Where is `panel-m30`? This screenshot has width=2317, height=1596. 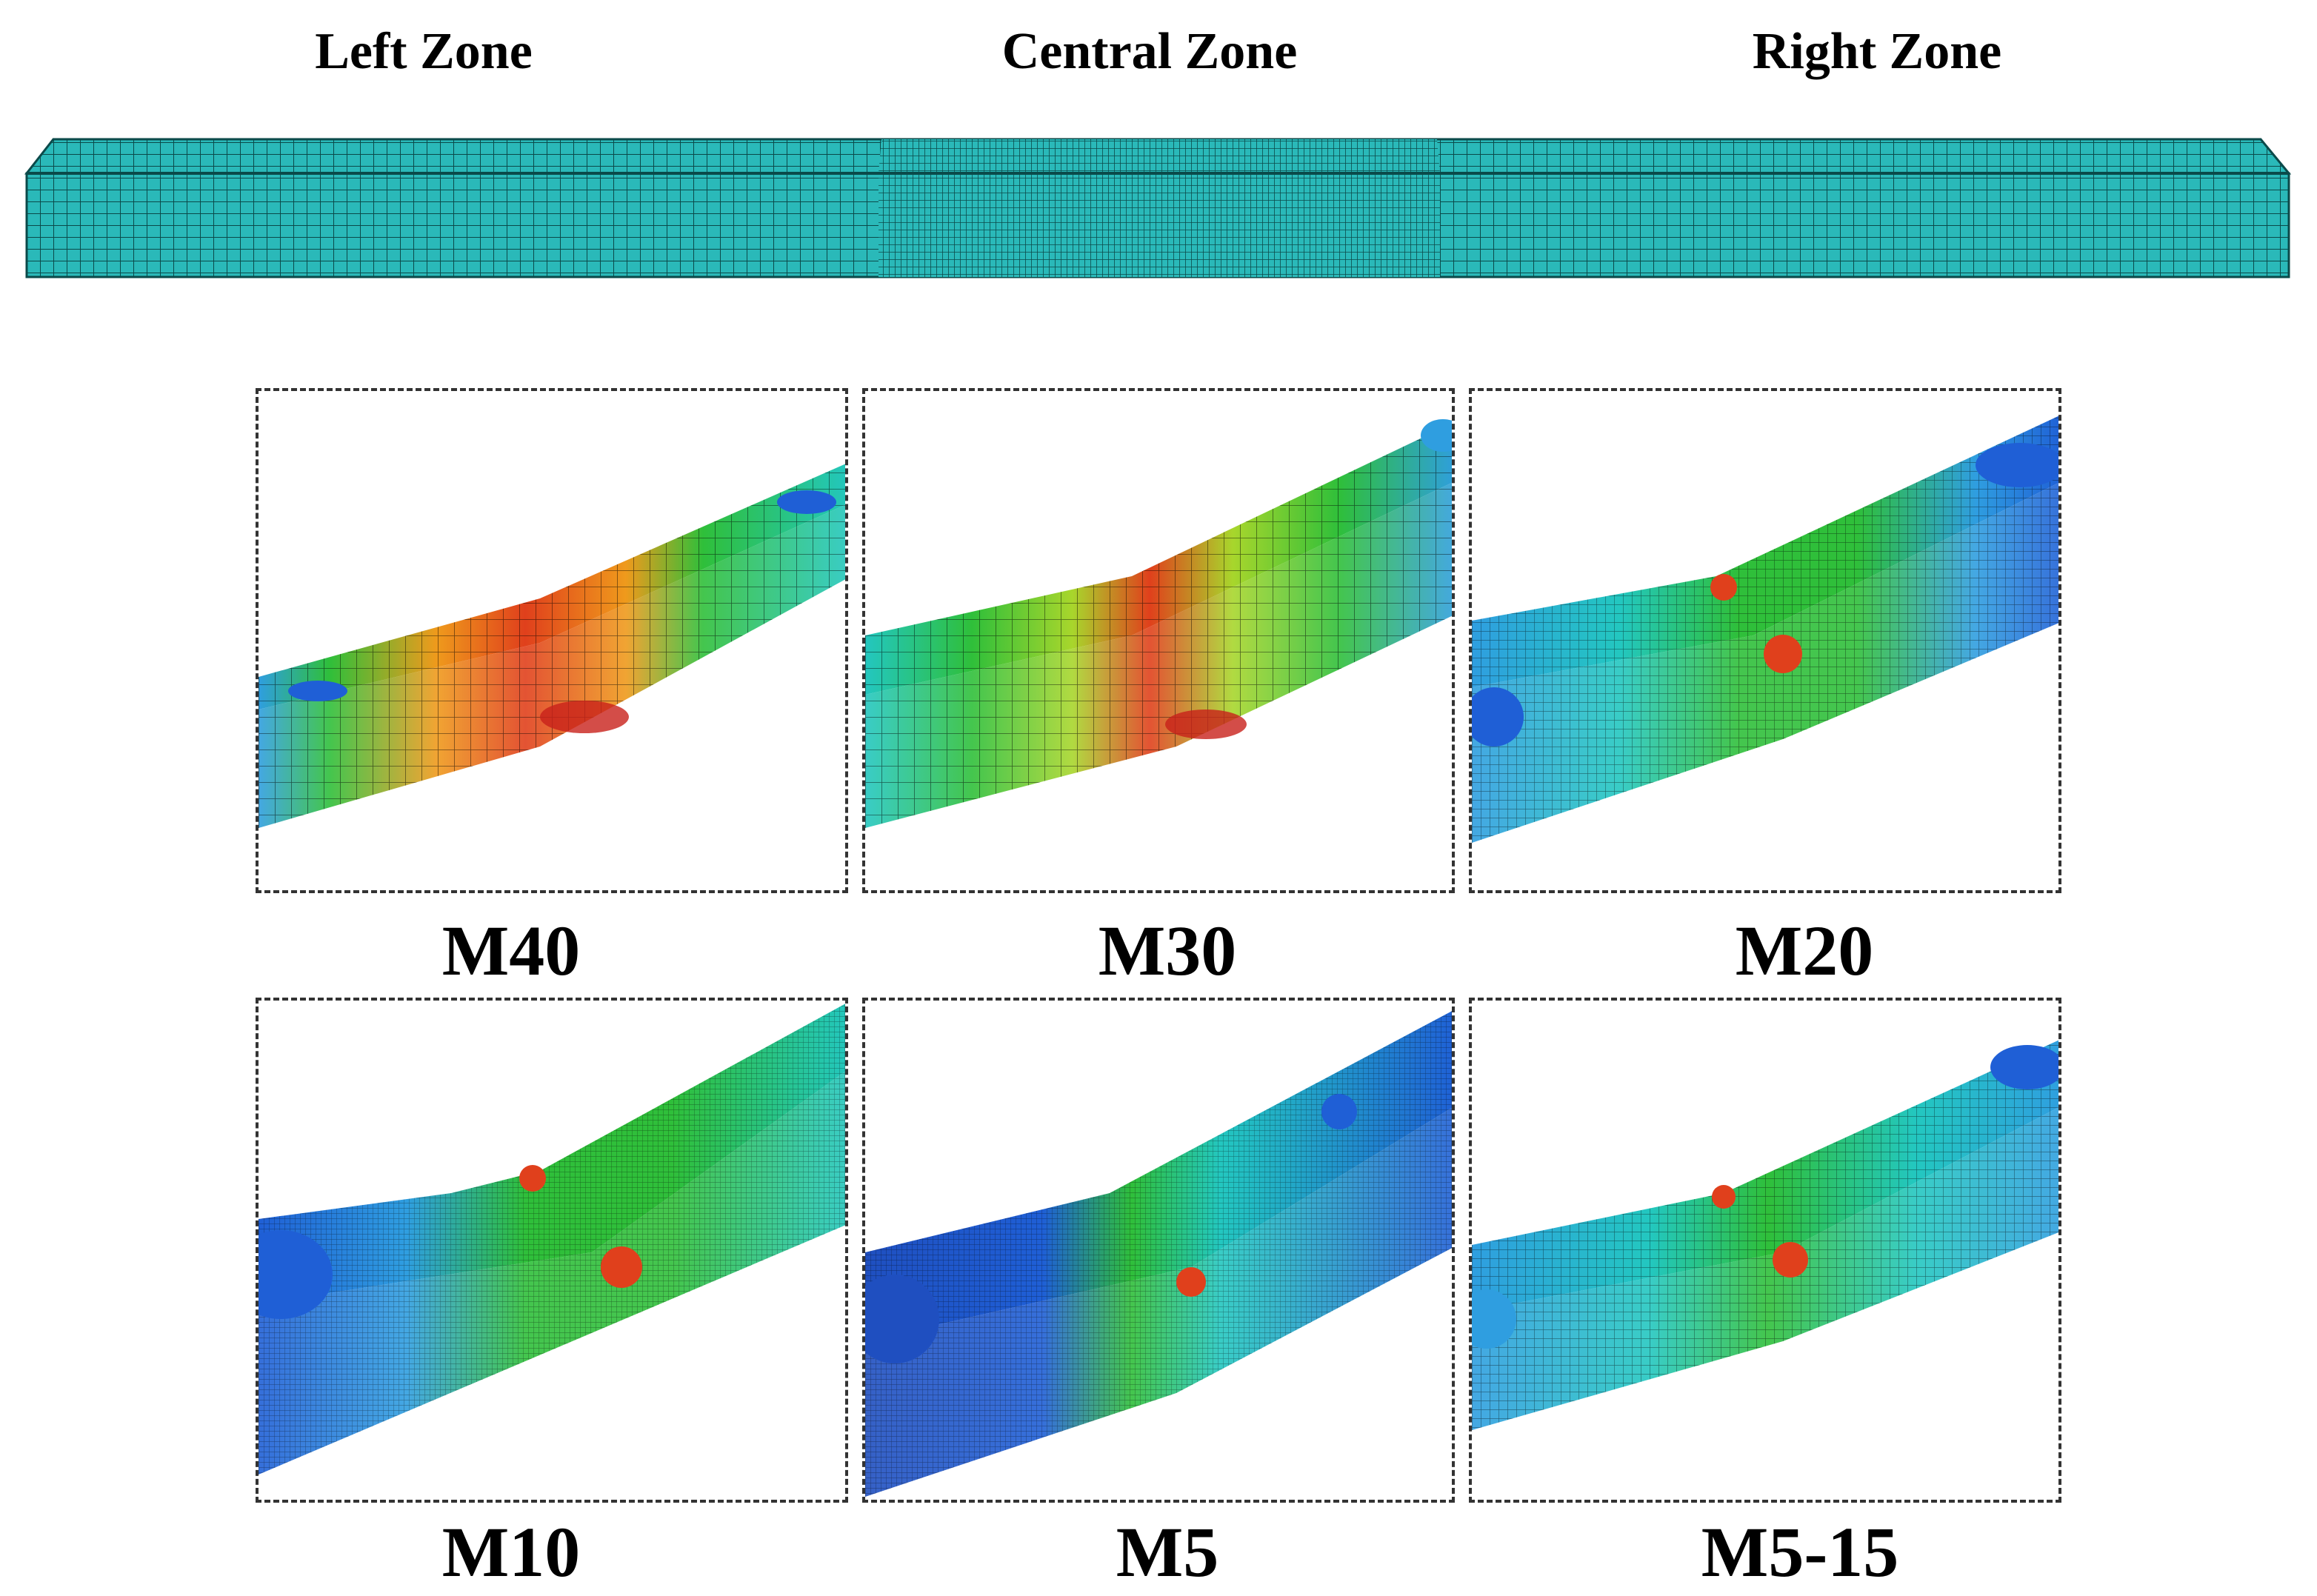 panel-m30 is located at coordinates (1158, 640).